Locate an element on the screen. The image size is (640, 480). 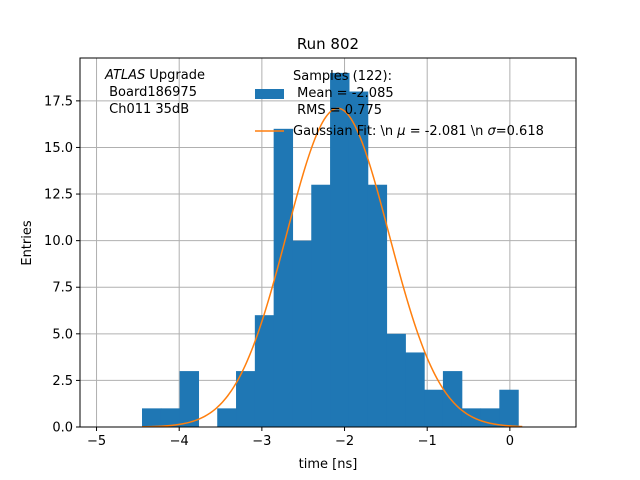
annotation-line-3: Ch011 35dB is located at coordinates (147, 109).